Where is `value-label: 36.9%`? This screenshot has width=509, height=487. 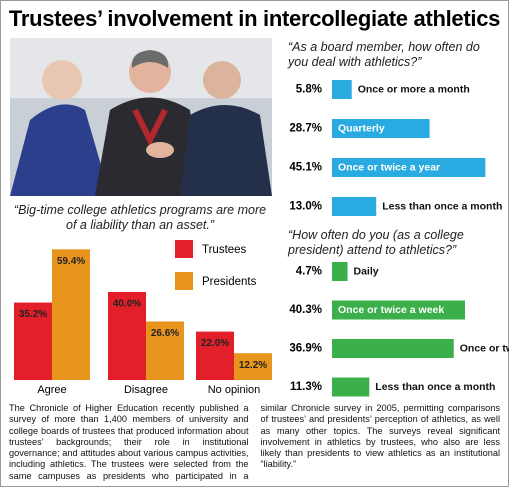
value-label: 36.9% is located at coordinates (305, 349).